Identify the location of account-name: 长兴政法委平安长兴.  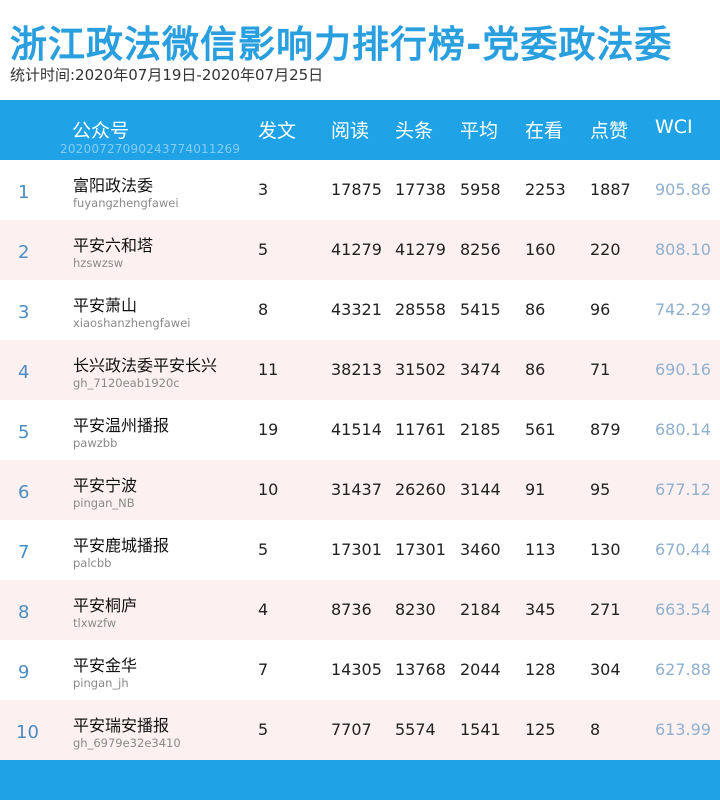
(145, 365).